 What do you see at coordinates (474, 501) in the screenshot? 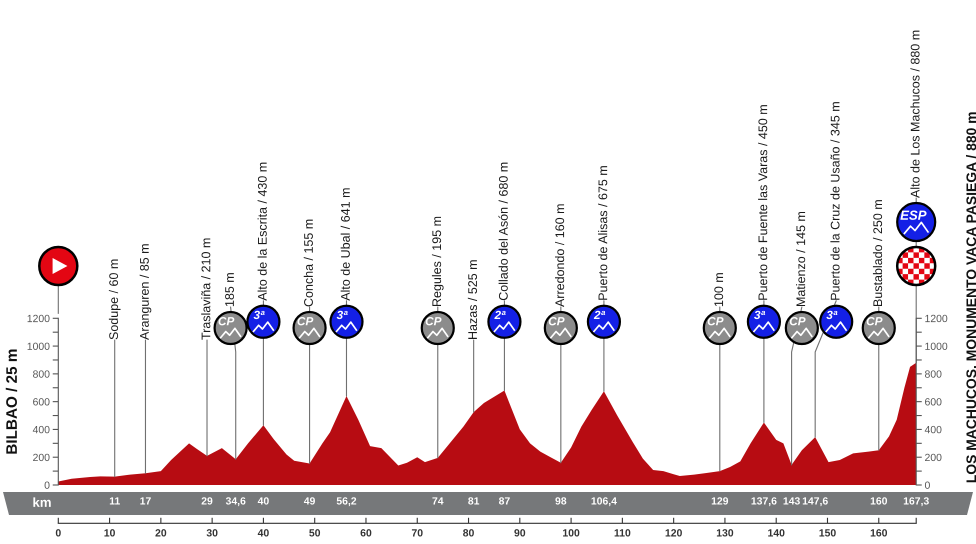
I see `x2-tick-label: 81` at bounding box center [474, 501].